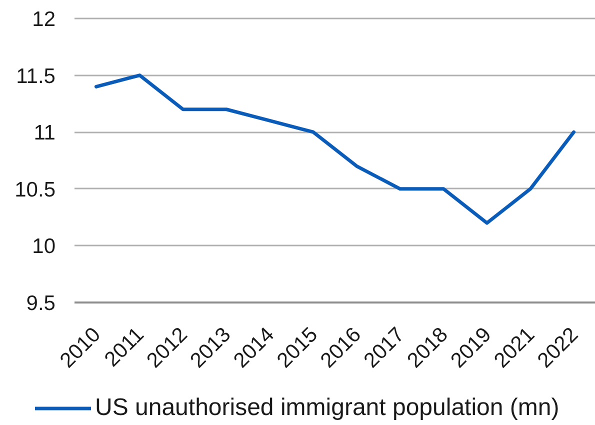 The image size is (595, 425). What do you see at coordinates (44, 19) in the screenshot?
I see `y-tick-label: 12` at bounding box center [44, 19].